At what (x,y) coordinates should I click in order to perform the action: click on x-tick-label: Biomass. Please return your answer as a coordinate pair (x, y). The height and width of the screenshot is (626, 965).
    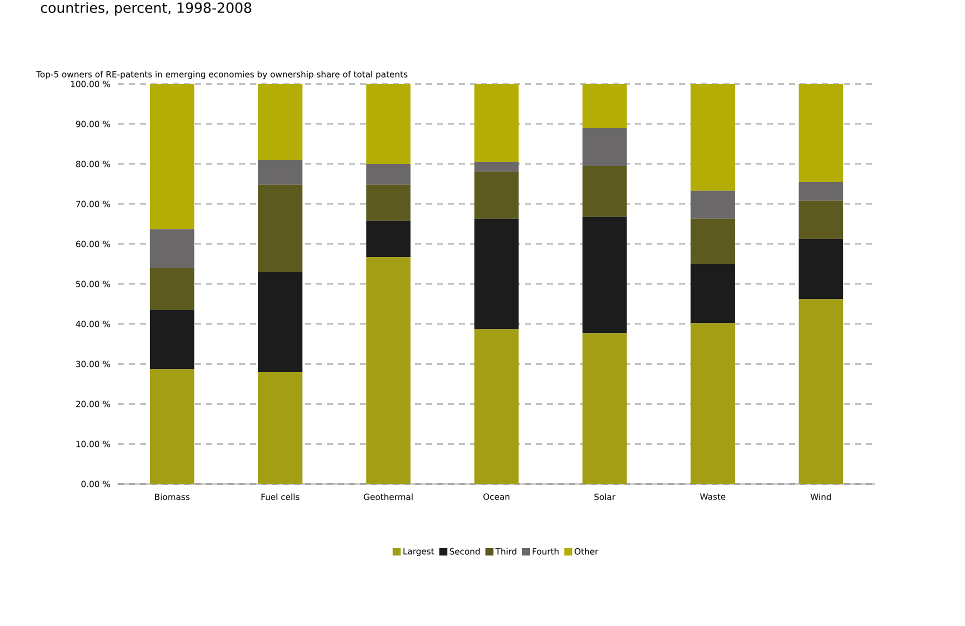
    Looking at the image, I should click on (172, 497).